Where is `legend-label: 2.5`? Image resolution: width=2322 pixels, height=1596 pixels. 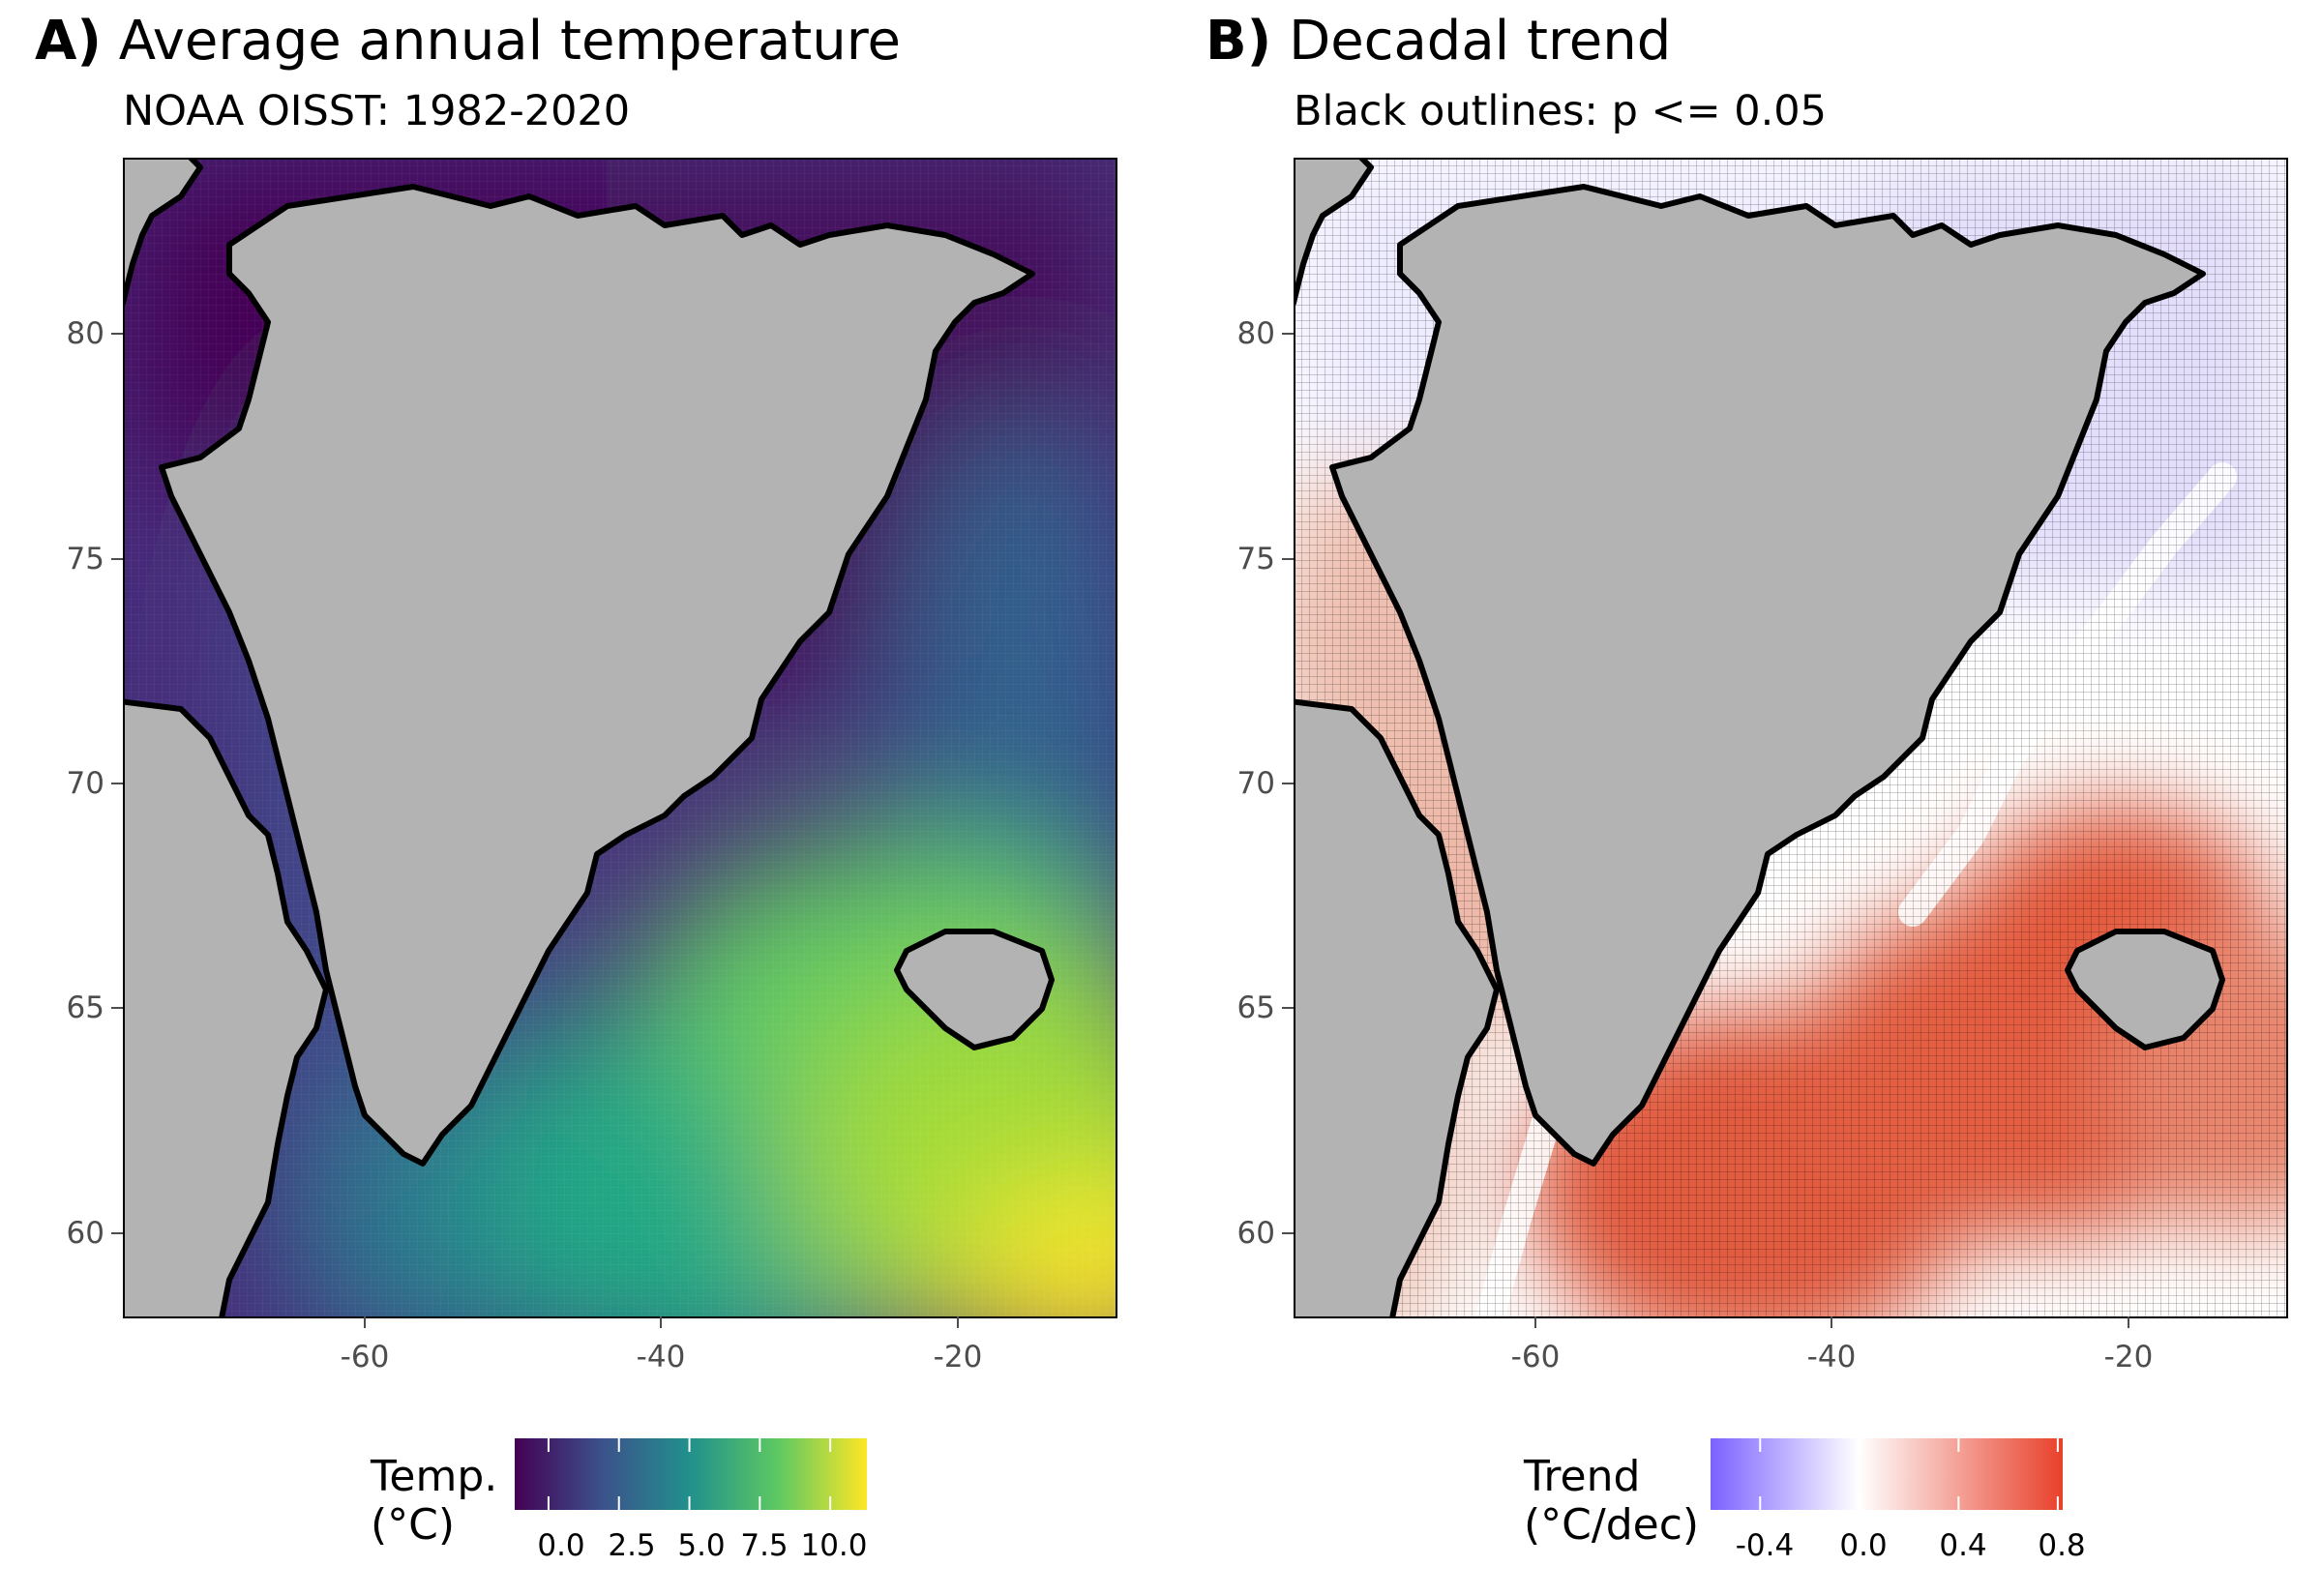
legend-label: 2.5 is located at coordinates (632, 1545).